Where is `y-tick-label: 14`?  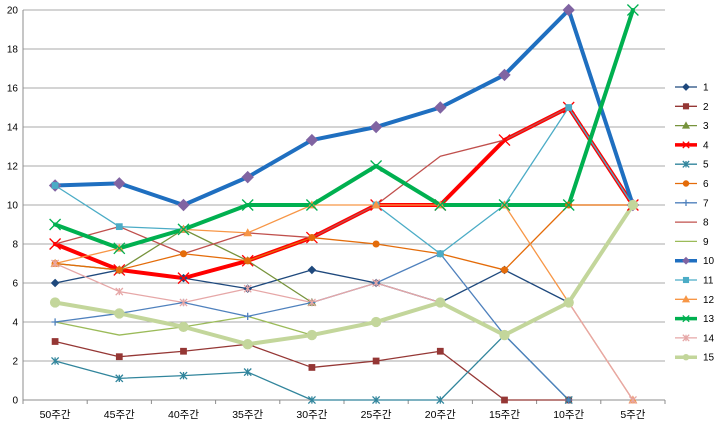 y-tick-label: 14 is located at coordinates (13, 128).